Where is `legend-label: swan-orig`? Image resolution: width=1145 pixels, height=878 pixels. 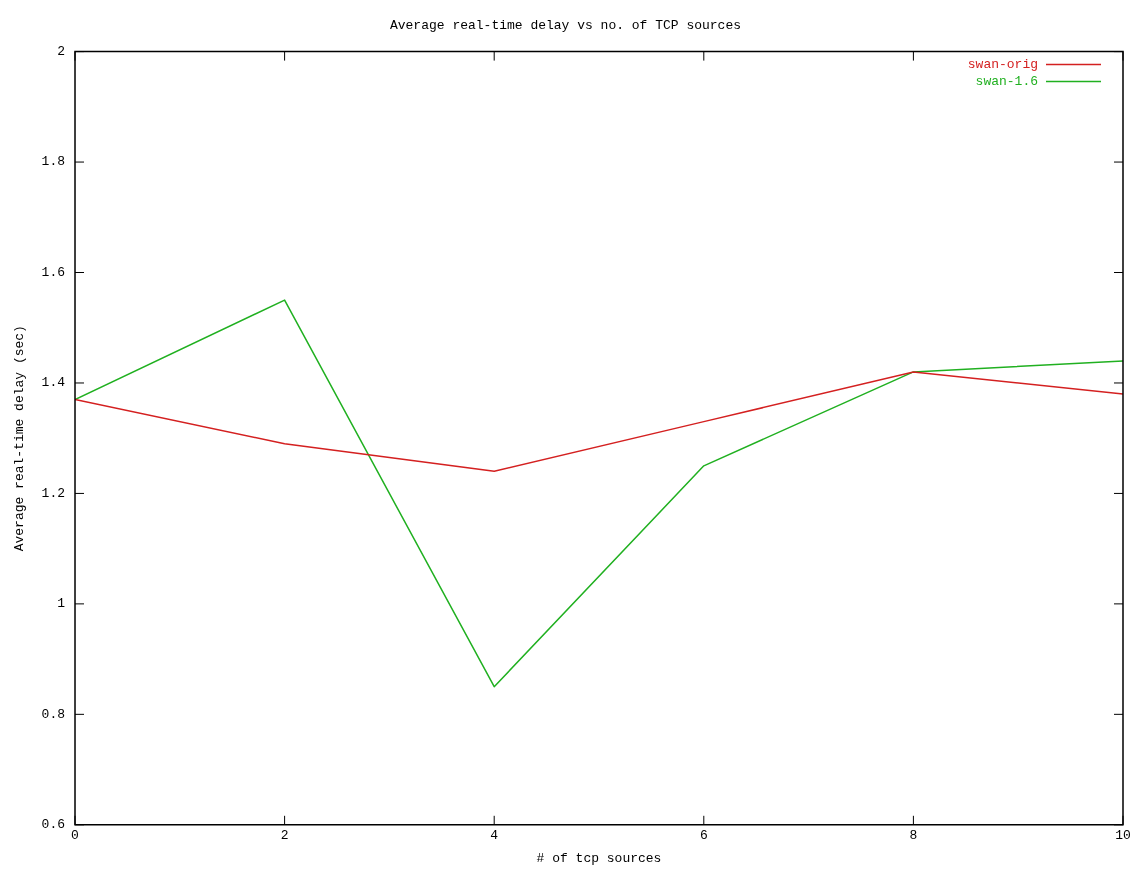
legend-label: swan-orig is located at coordinates (1002, 65).